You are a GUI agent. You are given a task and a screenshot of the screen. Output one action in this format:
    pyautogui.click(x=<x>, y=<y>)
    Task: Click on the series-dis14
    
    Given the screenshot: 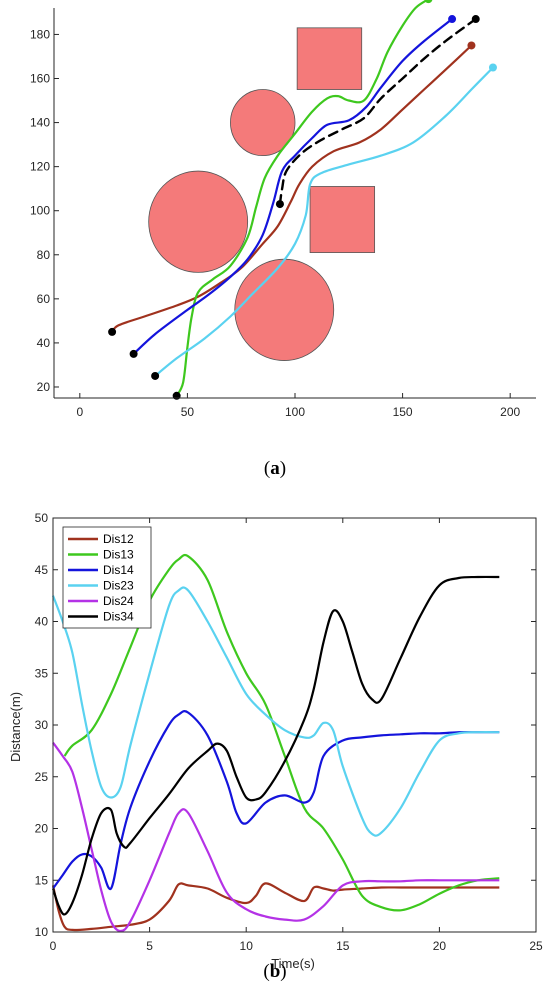 What is the action you would take?
    pyautogui.click(x=276, y=800)
    